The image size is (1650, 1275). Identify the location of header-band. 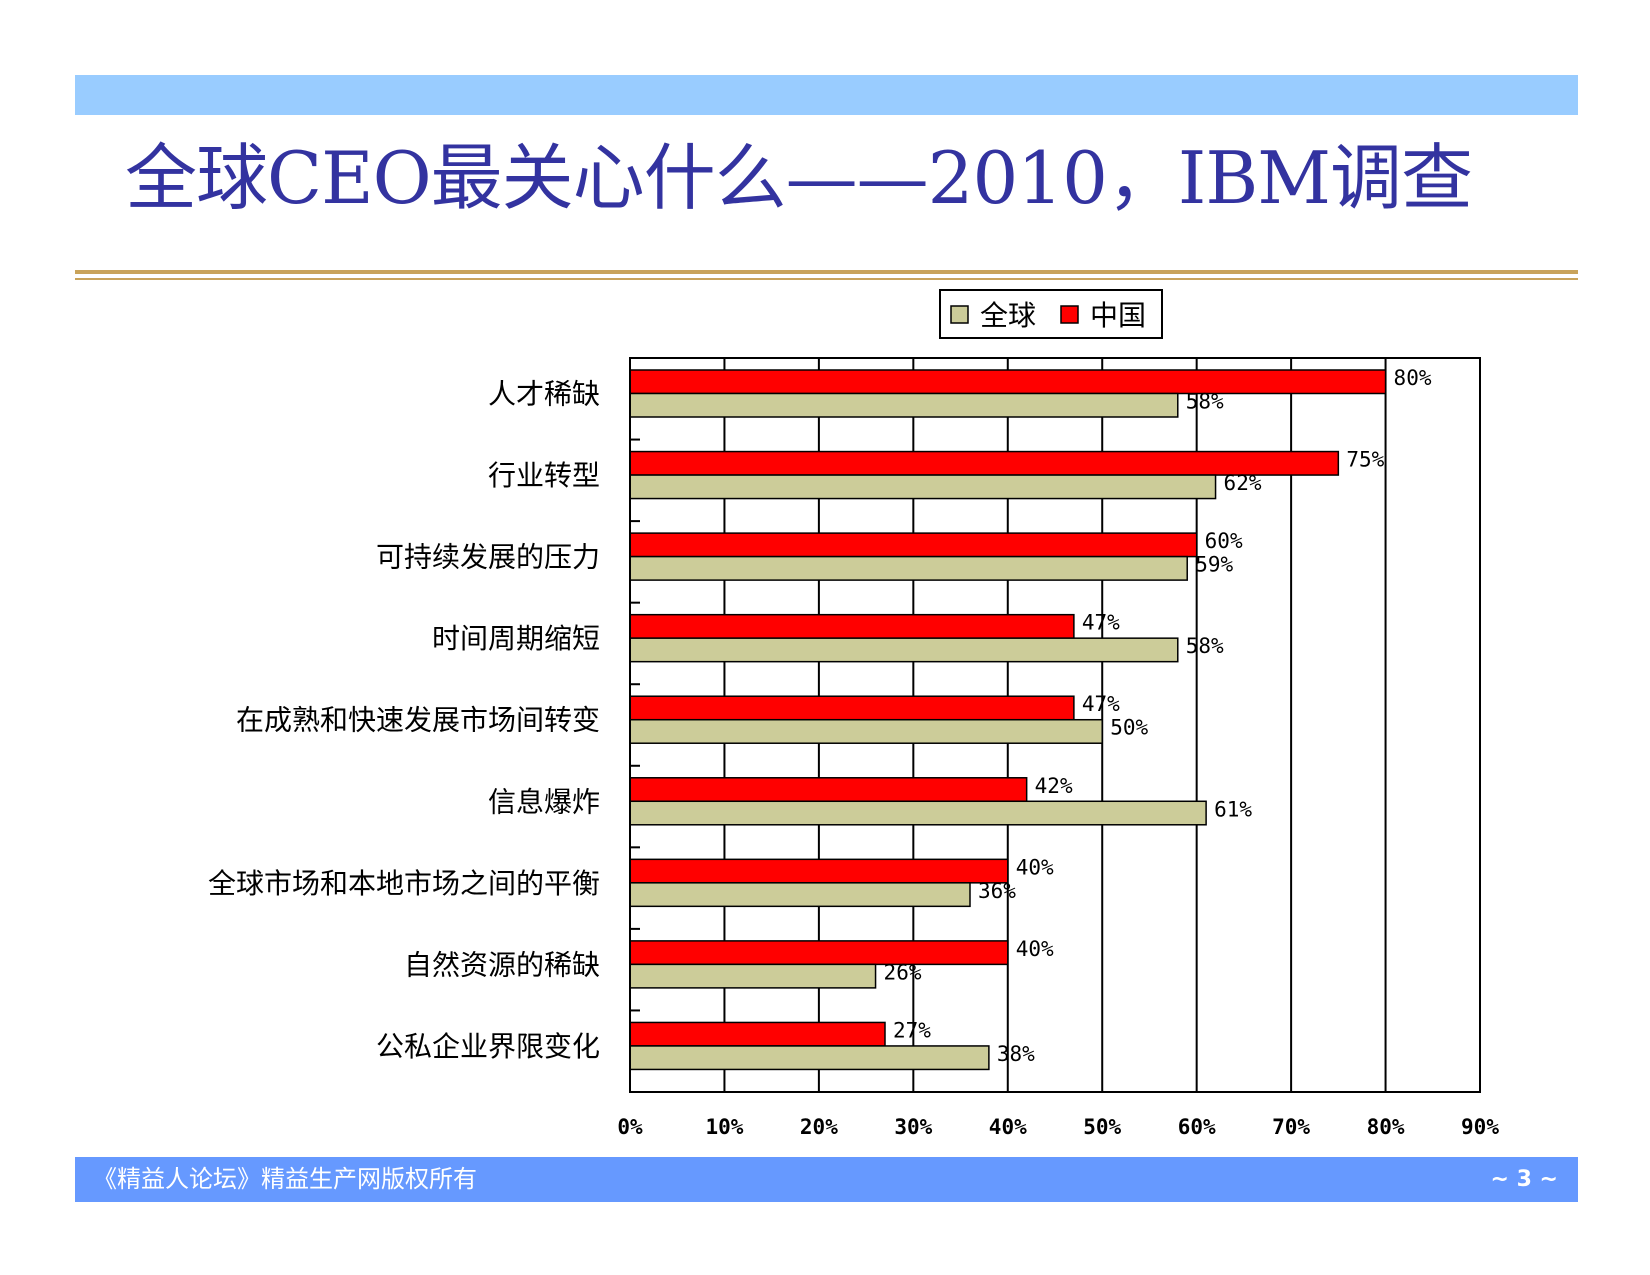
(826, 95).